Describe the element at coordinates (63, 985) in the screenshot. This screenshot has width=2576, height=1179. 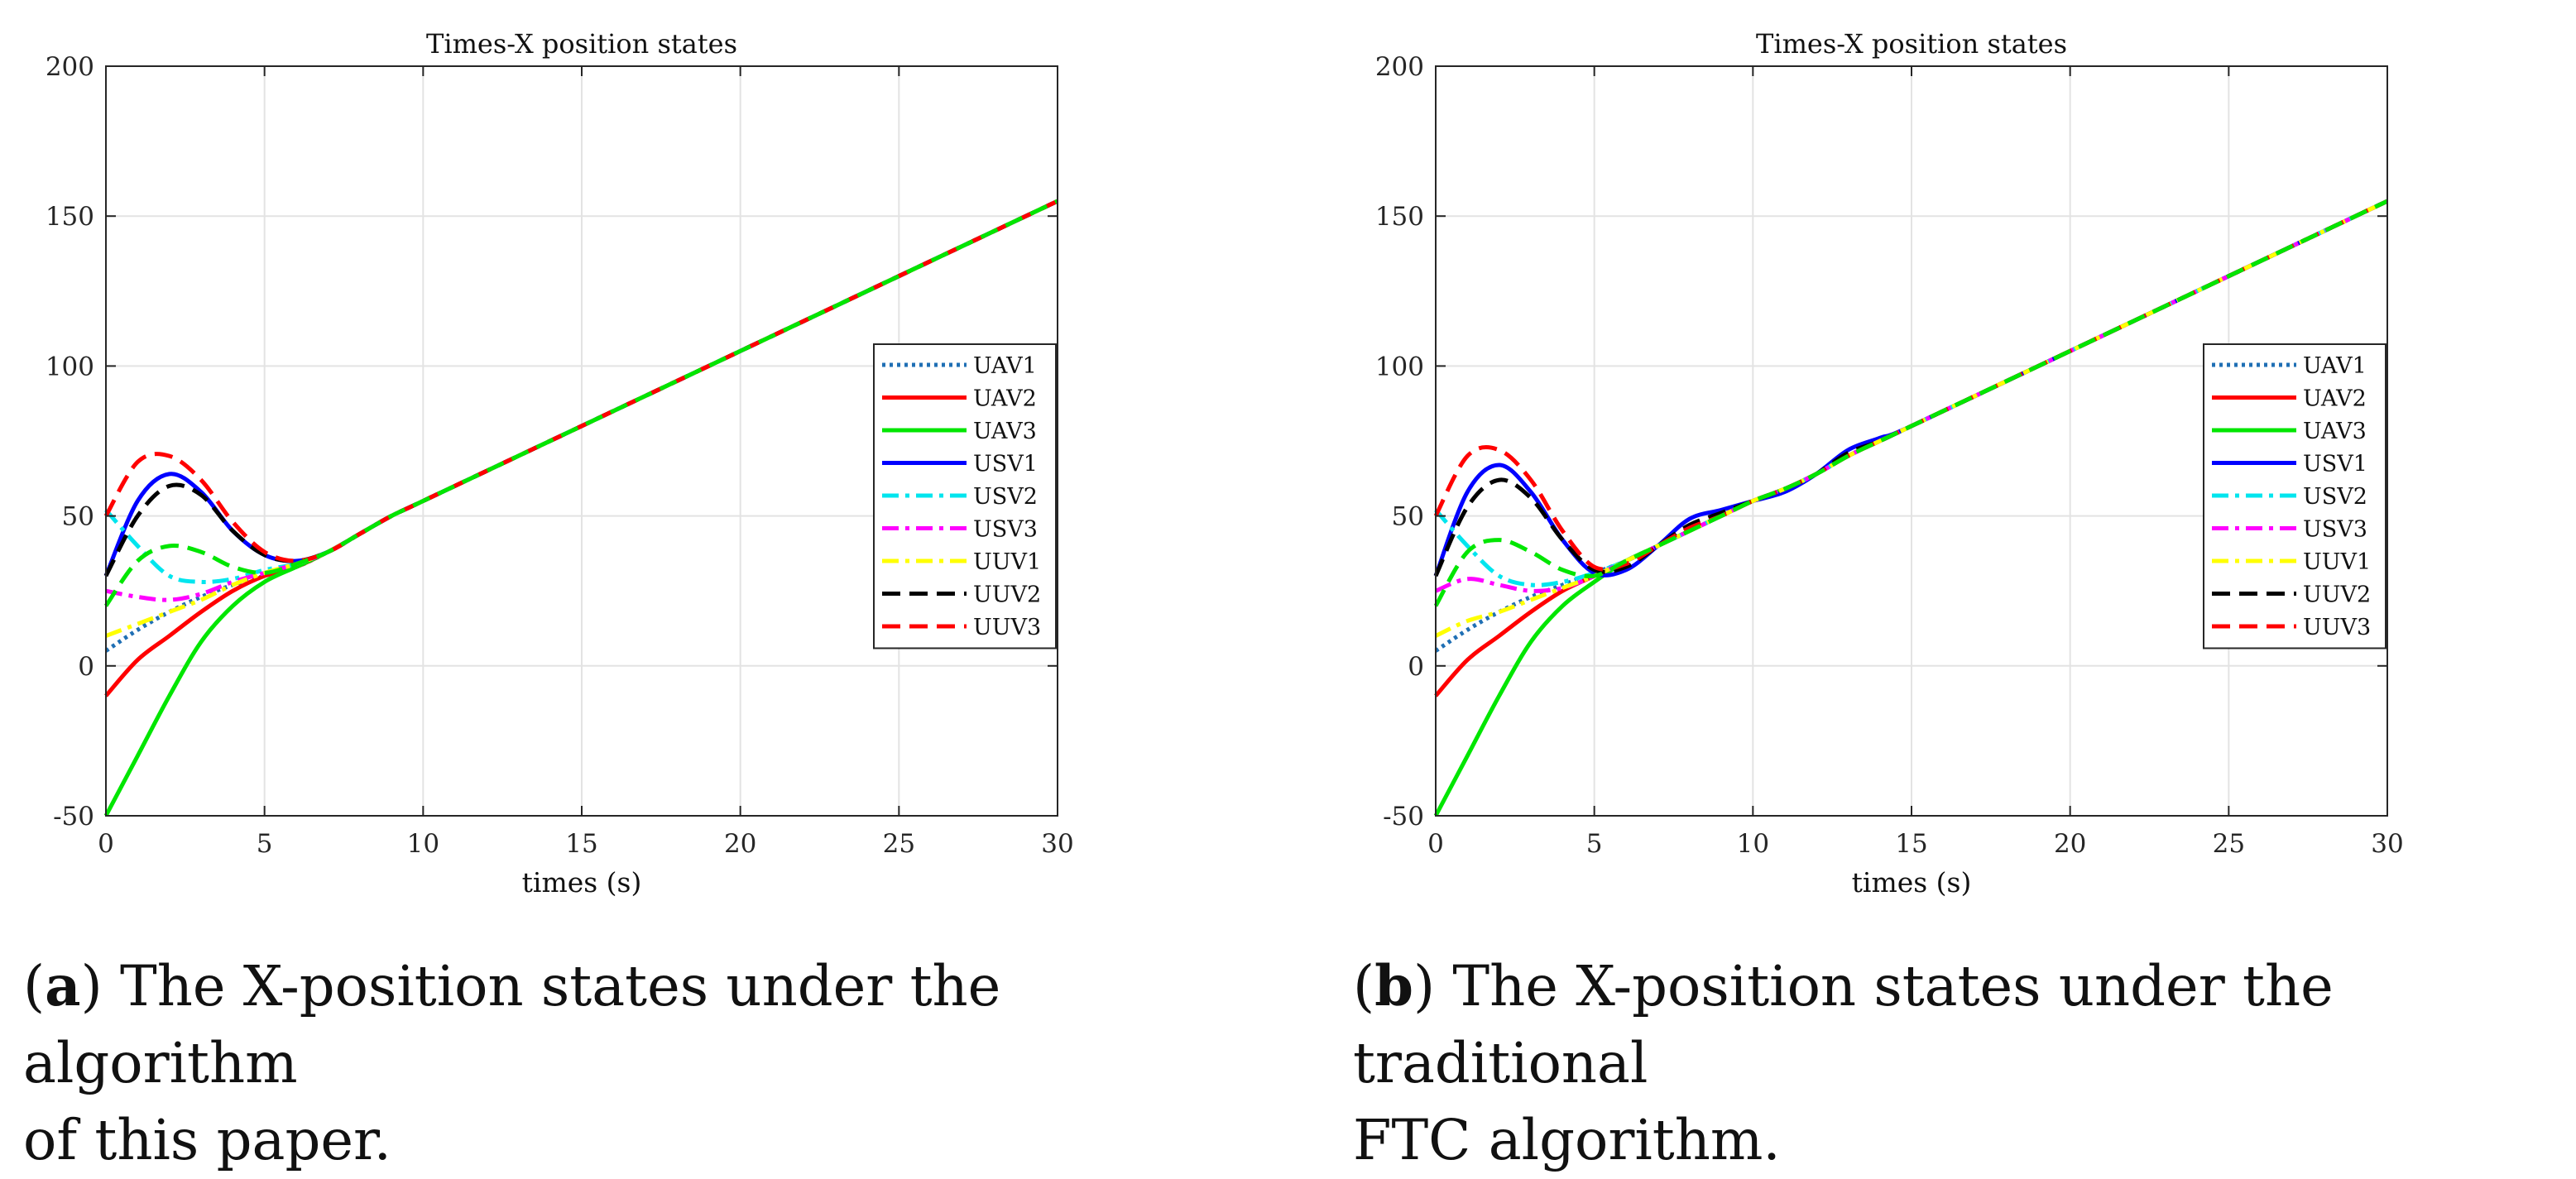
I see `caption-a-label: a` at that location.